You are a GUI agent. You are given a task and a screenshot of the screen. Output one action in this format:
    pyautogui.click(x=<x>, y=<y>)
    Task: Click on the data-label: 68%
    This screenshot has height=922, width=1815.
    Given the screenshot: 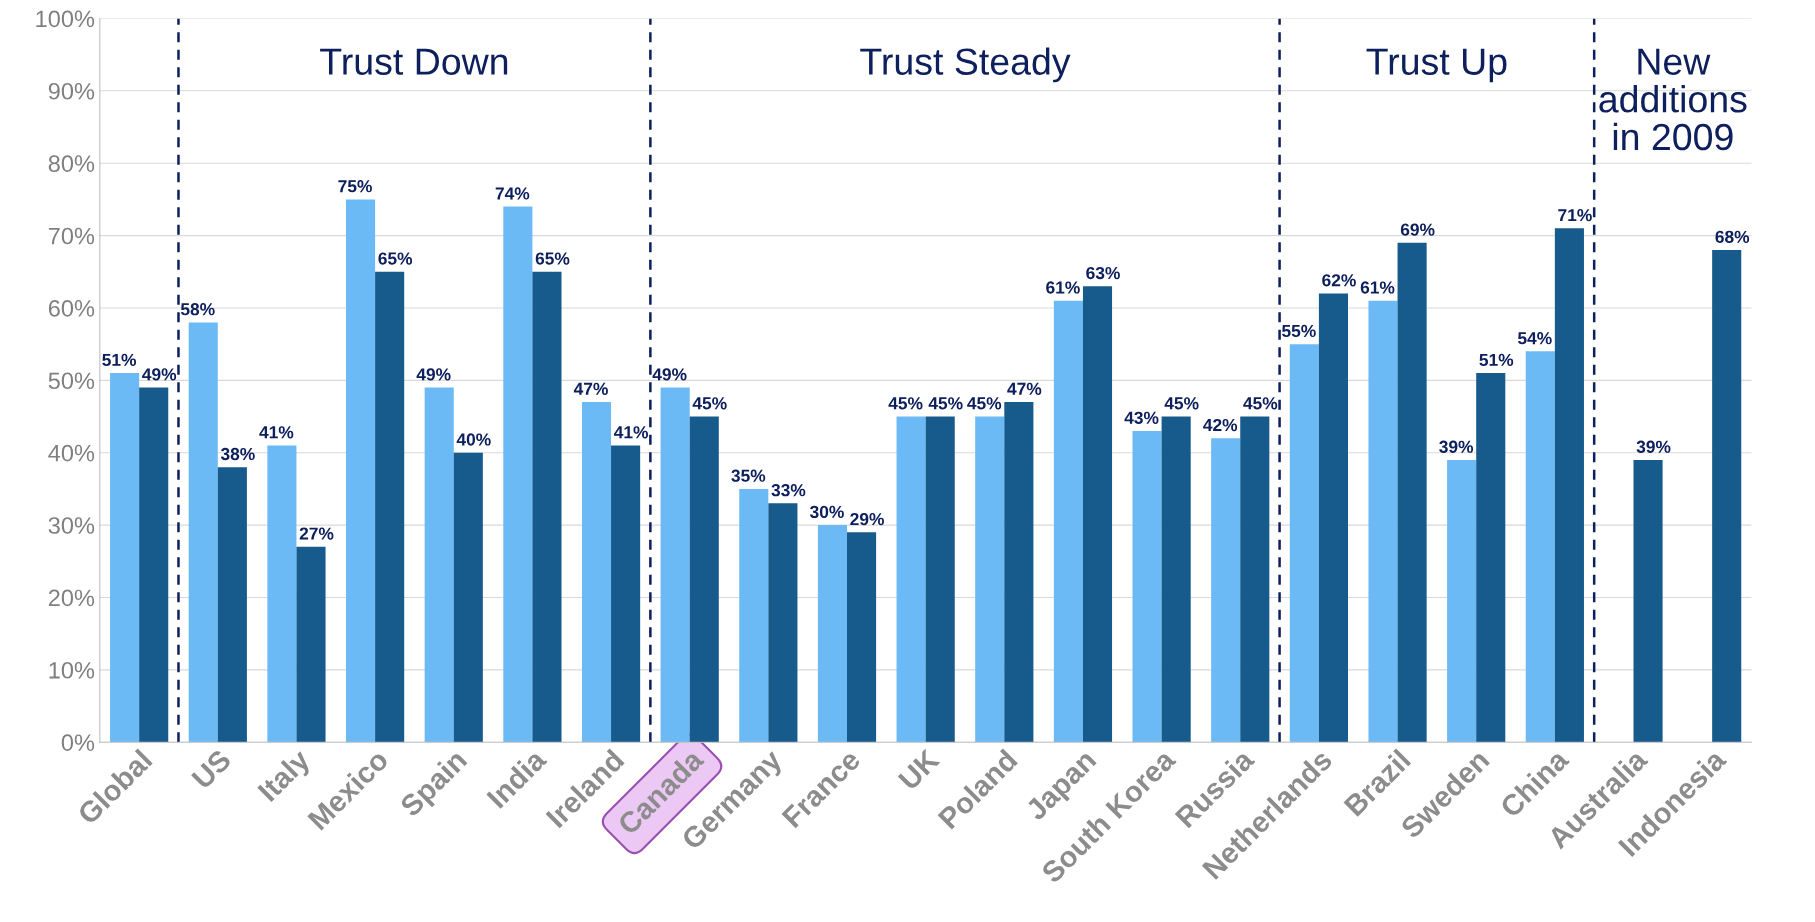 What is the action you would take?
    pyautogui.click(x=1732, y=236)
    